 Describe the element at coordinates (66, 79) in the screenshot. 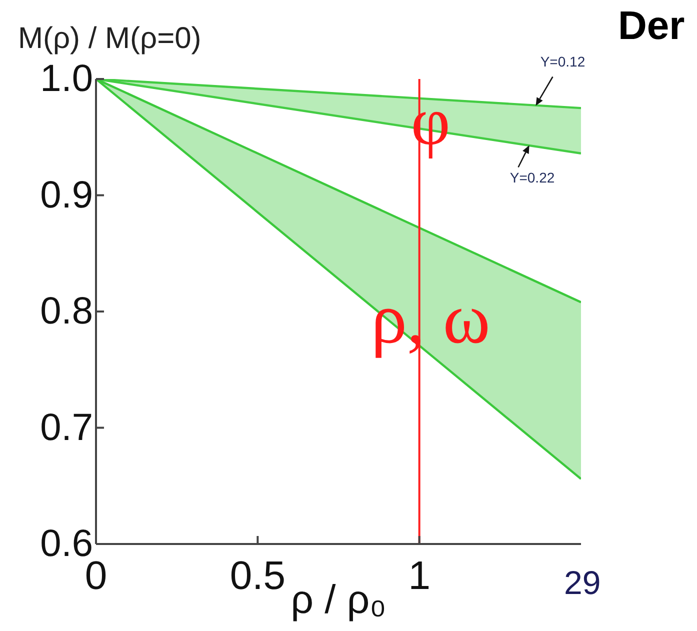

I see `y-tick-label: 1.0` at that location.